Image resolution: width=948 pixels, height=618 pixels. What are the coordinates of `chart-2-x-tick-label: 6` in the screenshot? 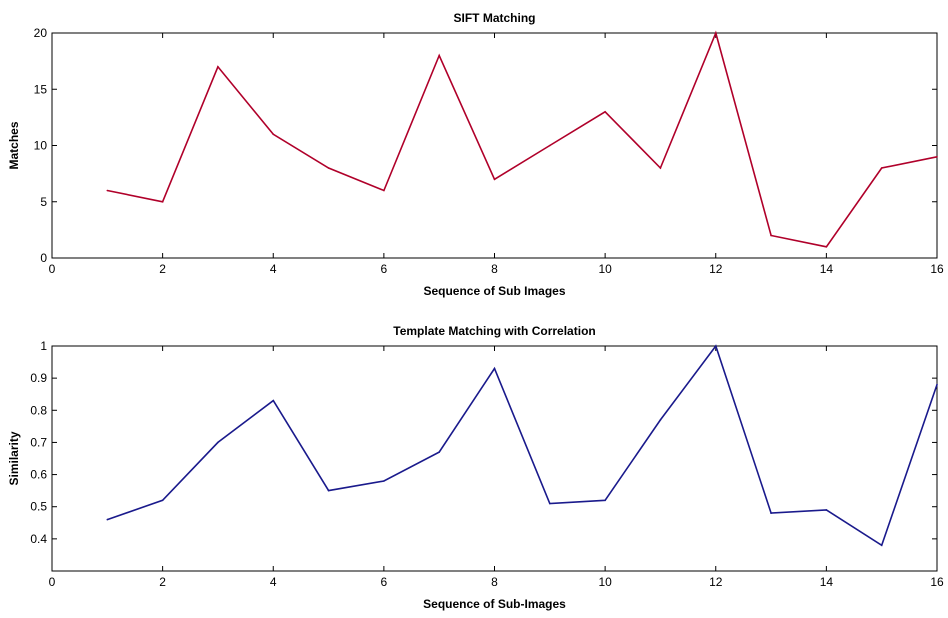 It's located at (384, 582).